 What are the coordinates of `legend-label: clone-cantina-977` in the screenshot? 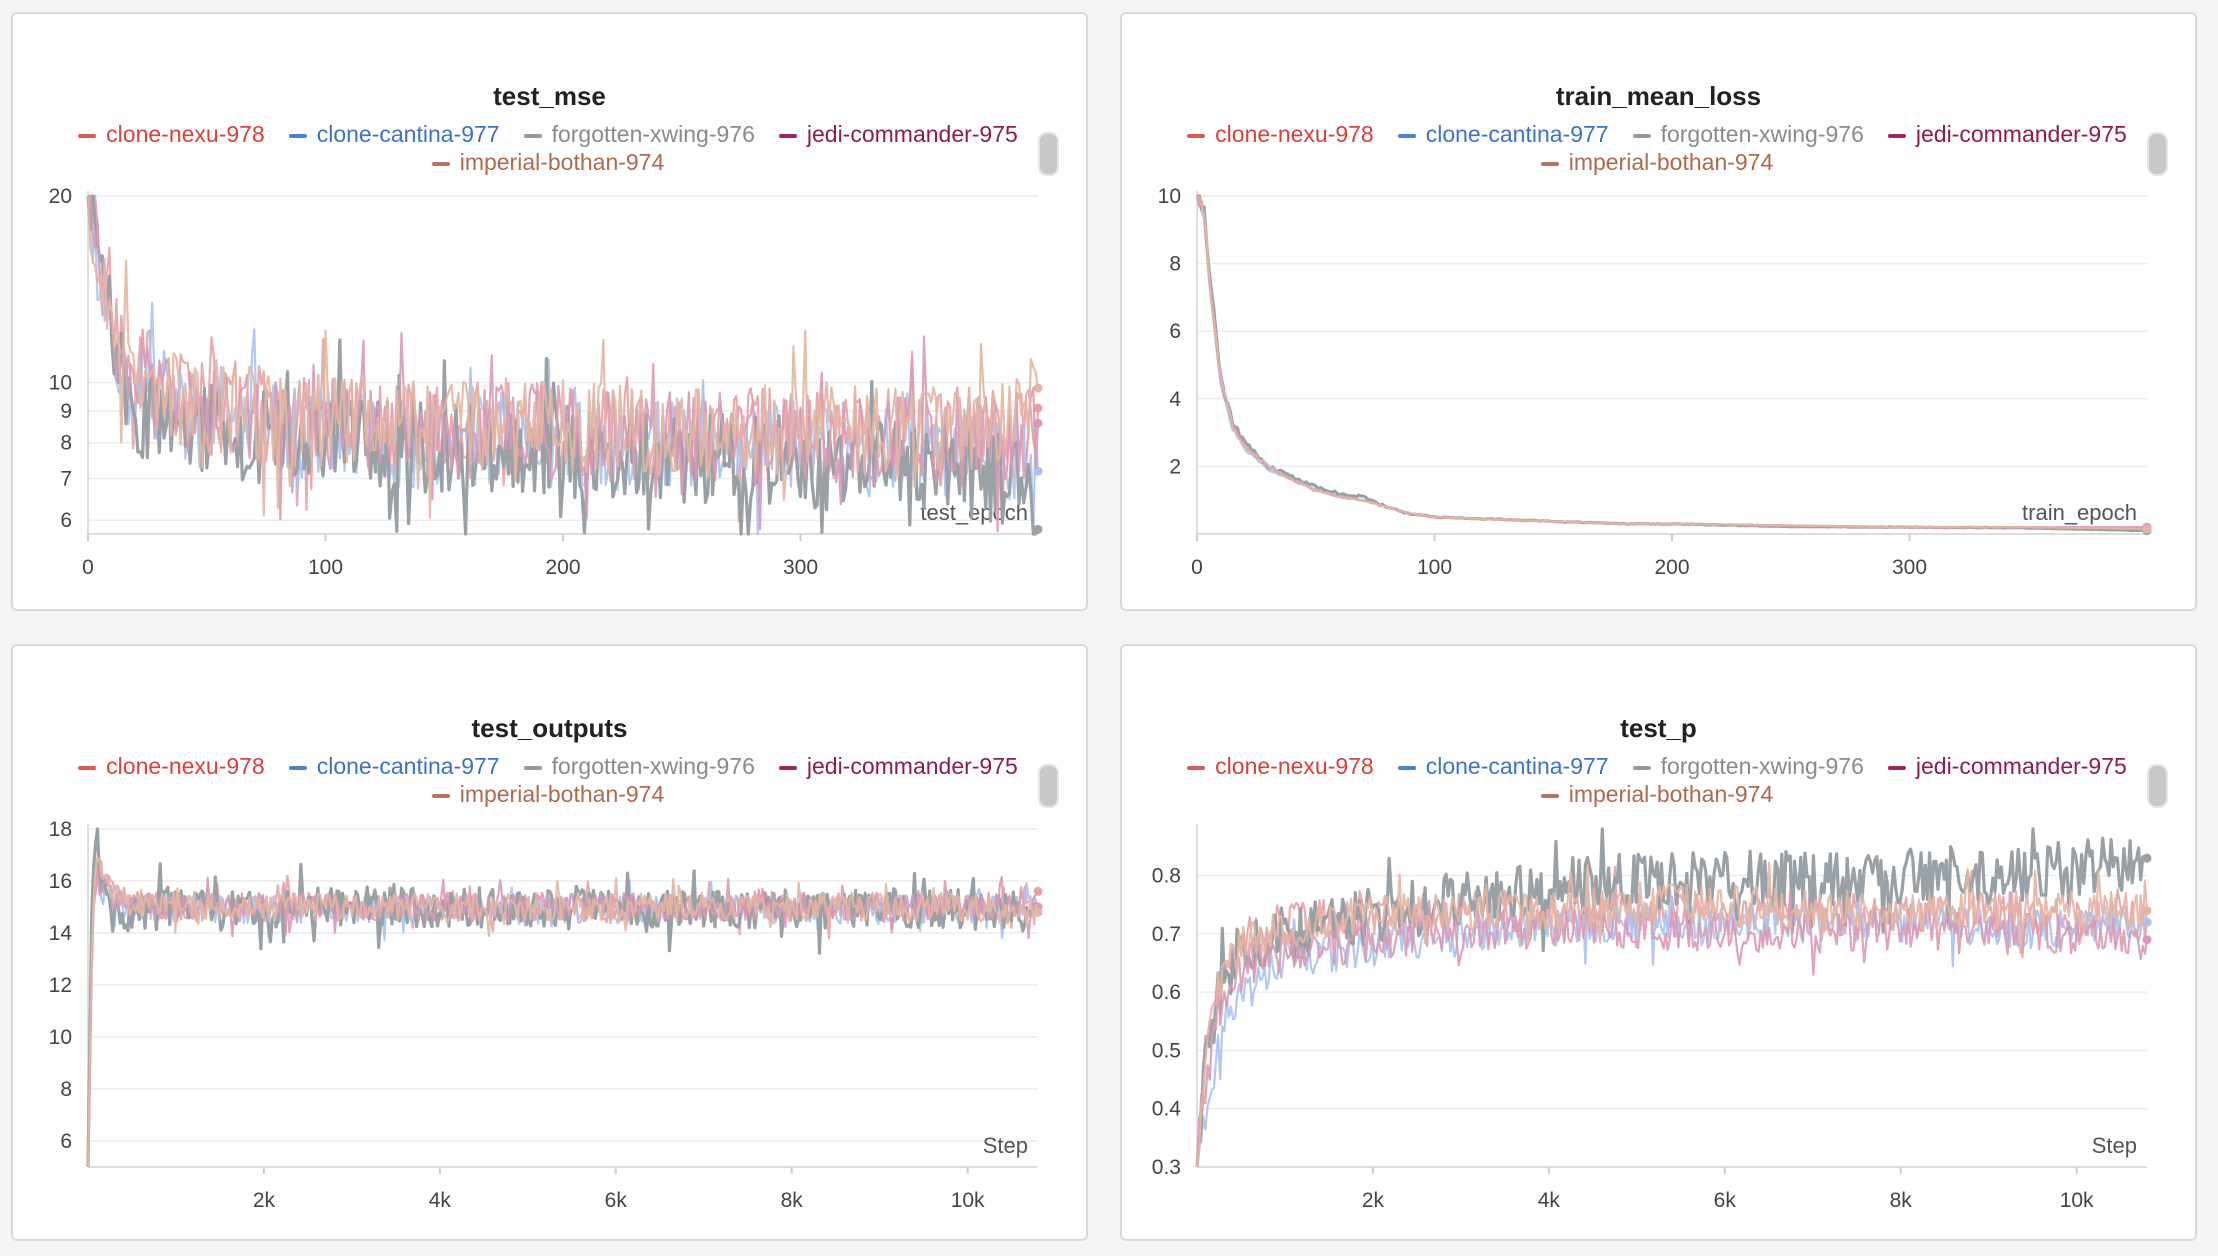 It's located at (1517, 134).